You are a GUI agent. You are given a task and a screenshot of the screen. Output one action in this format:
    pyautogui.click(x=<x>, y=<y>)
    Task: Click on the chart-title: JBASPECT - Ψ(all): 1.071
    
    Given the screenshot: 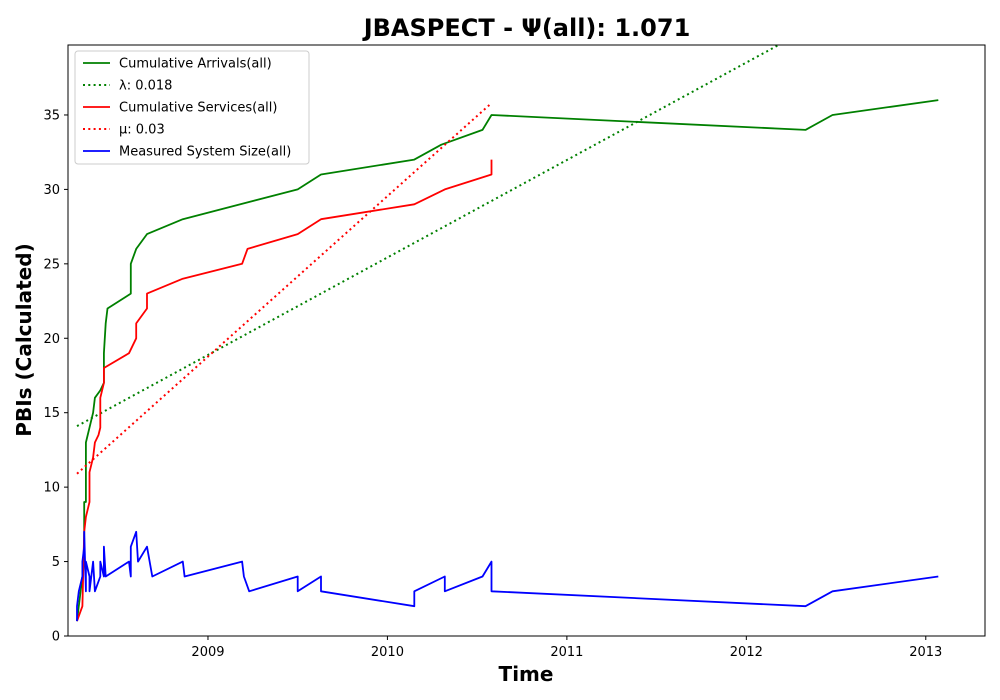 What is the action you would take?
    pyautogui.click(x=526, y=28)
    